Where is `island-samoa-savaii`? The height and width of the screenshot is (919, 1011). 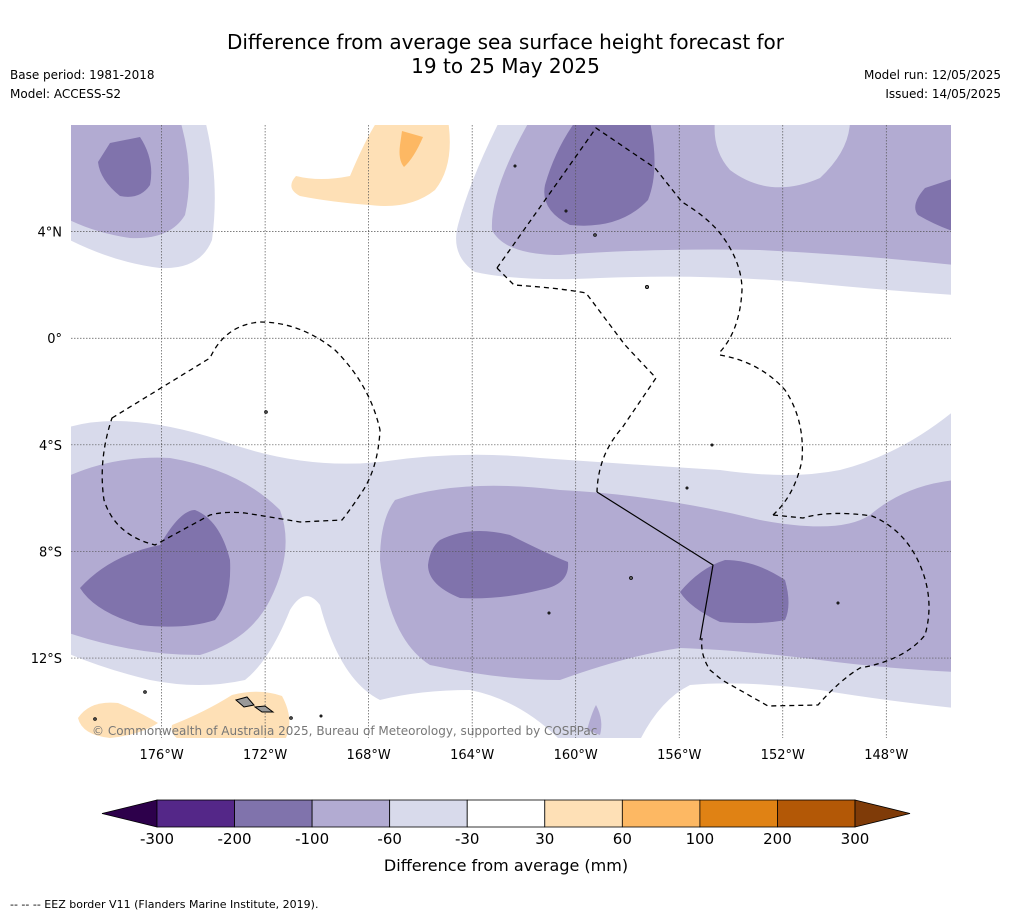 island-samoa-savaii is located at coordinates (244, 702).